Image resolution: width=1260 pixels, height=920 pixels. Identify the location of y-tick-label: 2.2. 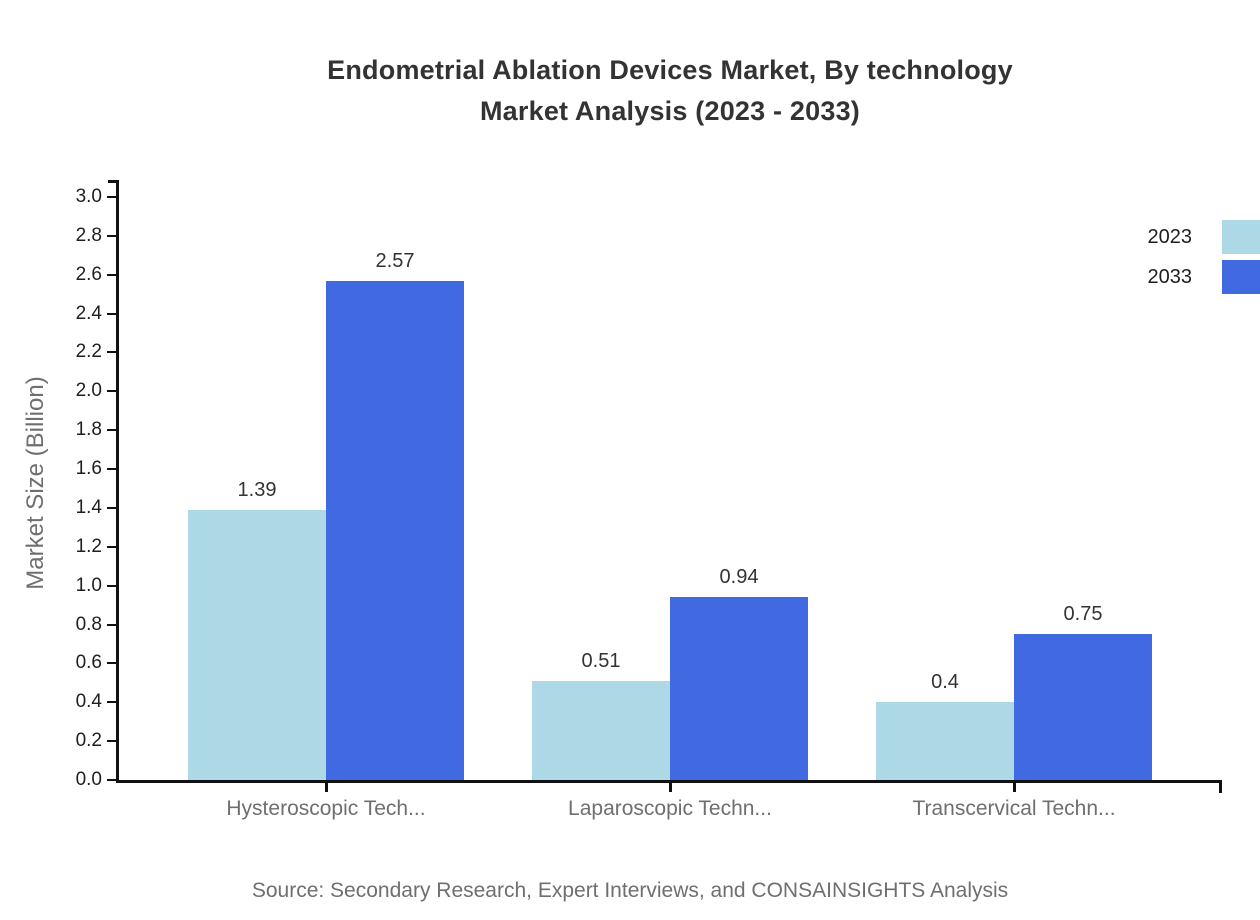
(88, 352).